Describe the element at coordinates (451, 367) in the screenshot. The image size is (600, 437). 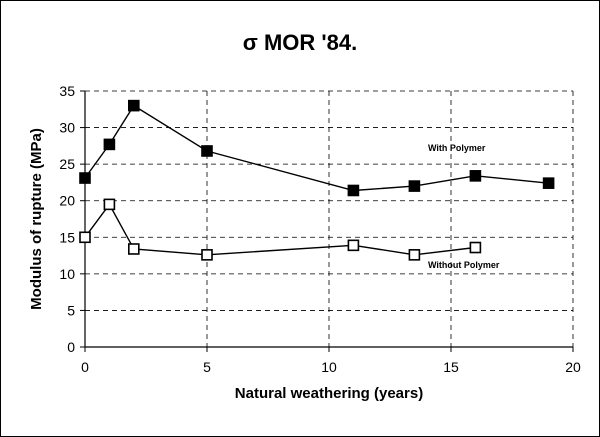
I see `x-tick-label: 15` at that location.